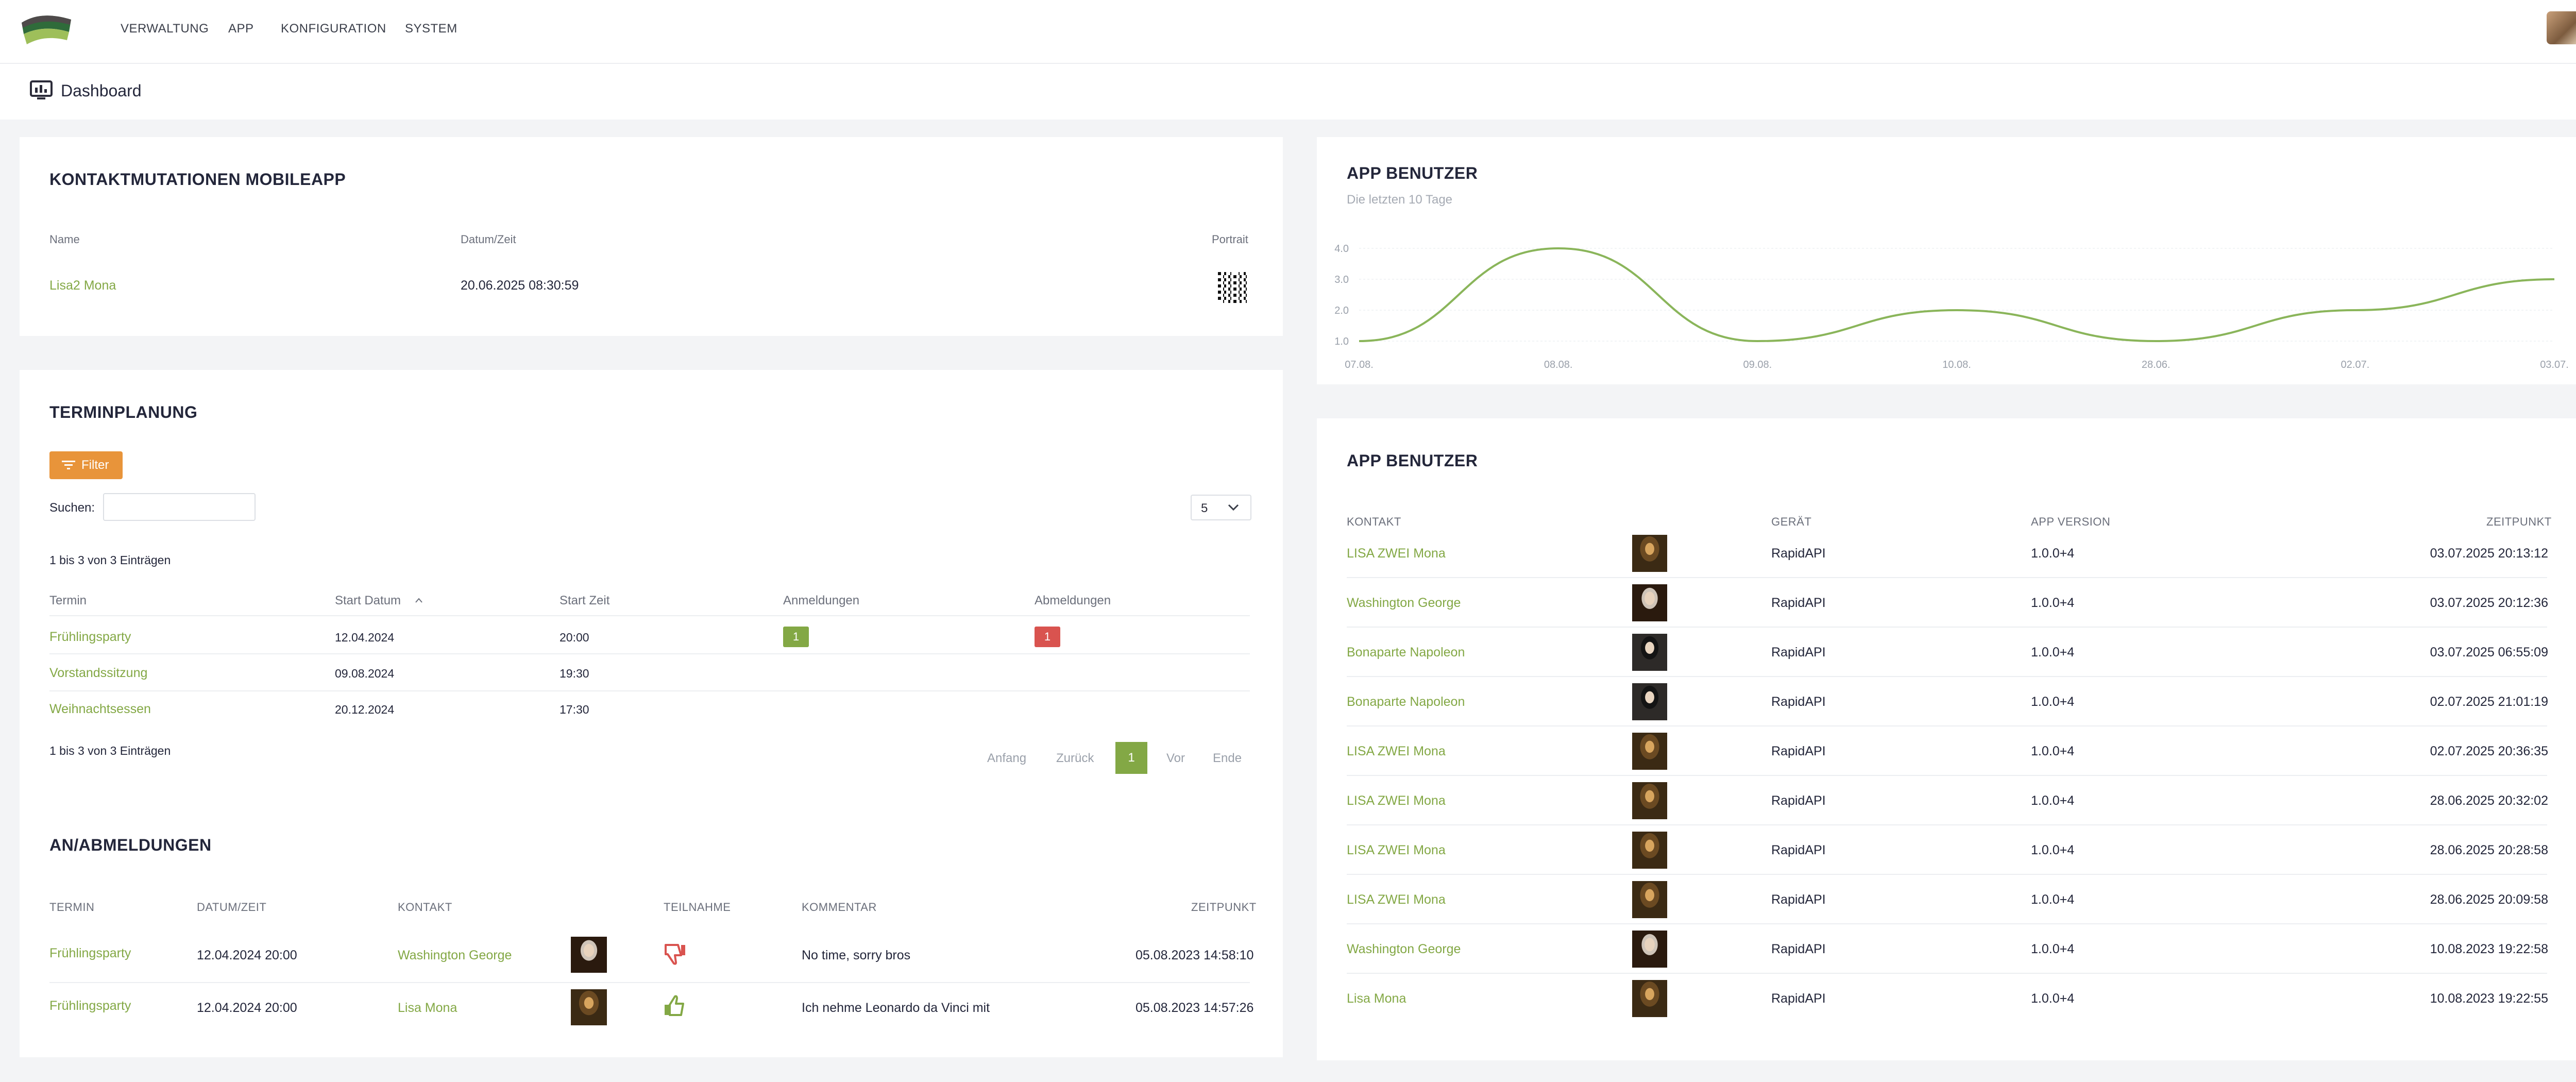 This screenshot has height=1082, width=2576. What do you see at coordinates (2157, 364) in the screenshot?
I see `x-tick-label: 28.06.` at bounding box center [2157, 364].